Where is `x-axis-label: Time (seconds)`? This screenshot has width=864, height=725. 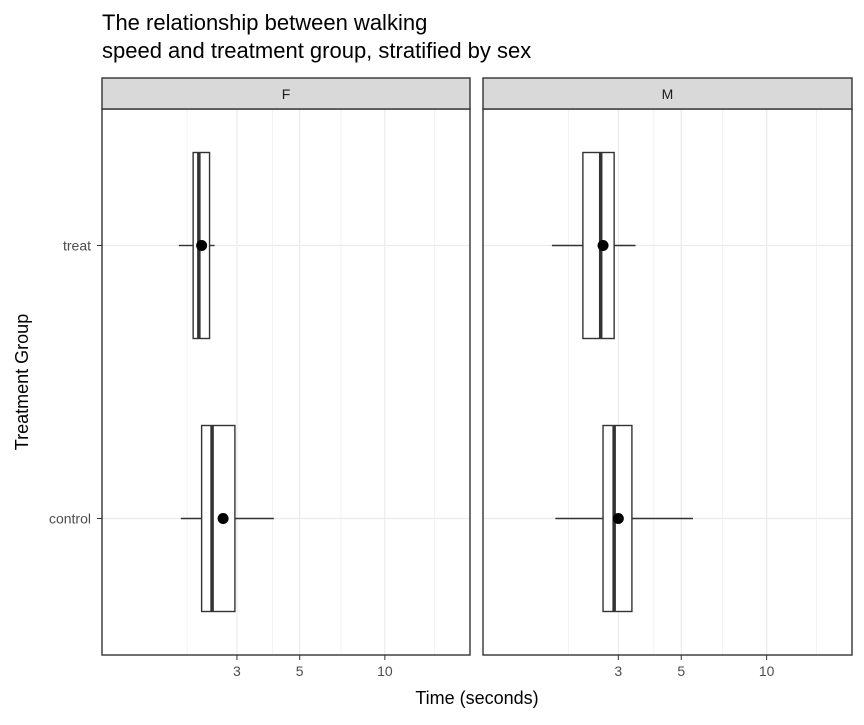 x-axis-label: Time (seconds) is located at coordinates (476, 698).